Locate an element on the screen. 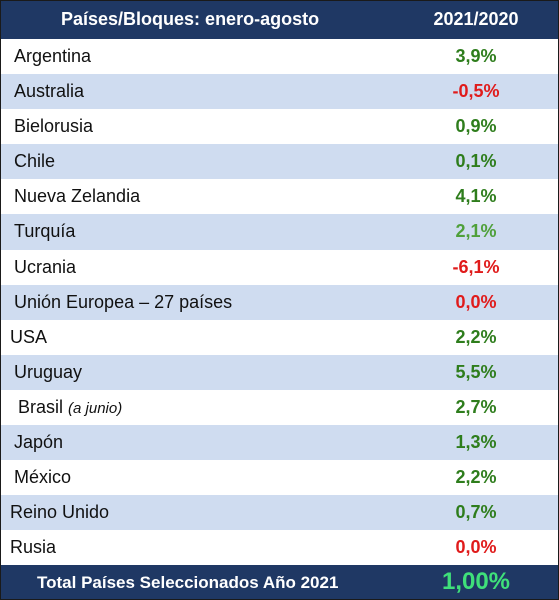  country-name: USA is located at coordinates (29, 336).